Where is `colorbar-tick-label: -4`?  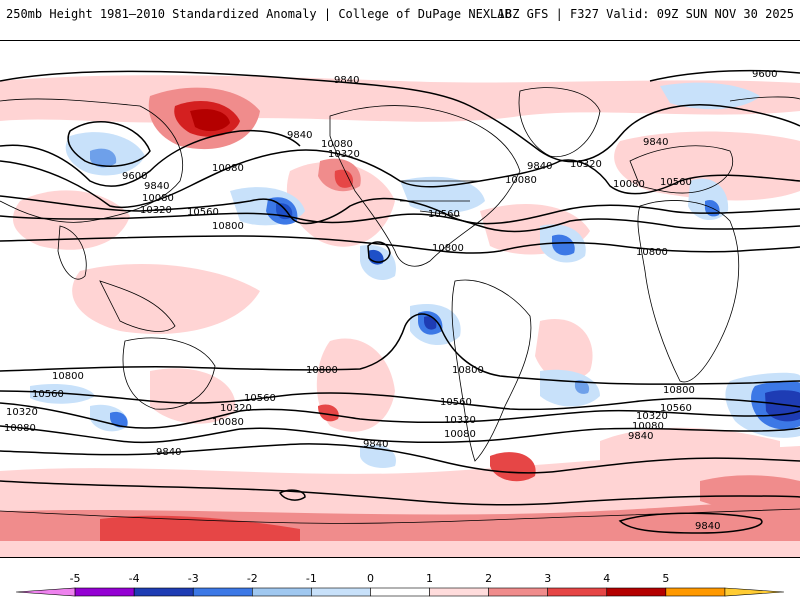 colorbar-tick-label: -4 is located at coordinates (134, 578).